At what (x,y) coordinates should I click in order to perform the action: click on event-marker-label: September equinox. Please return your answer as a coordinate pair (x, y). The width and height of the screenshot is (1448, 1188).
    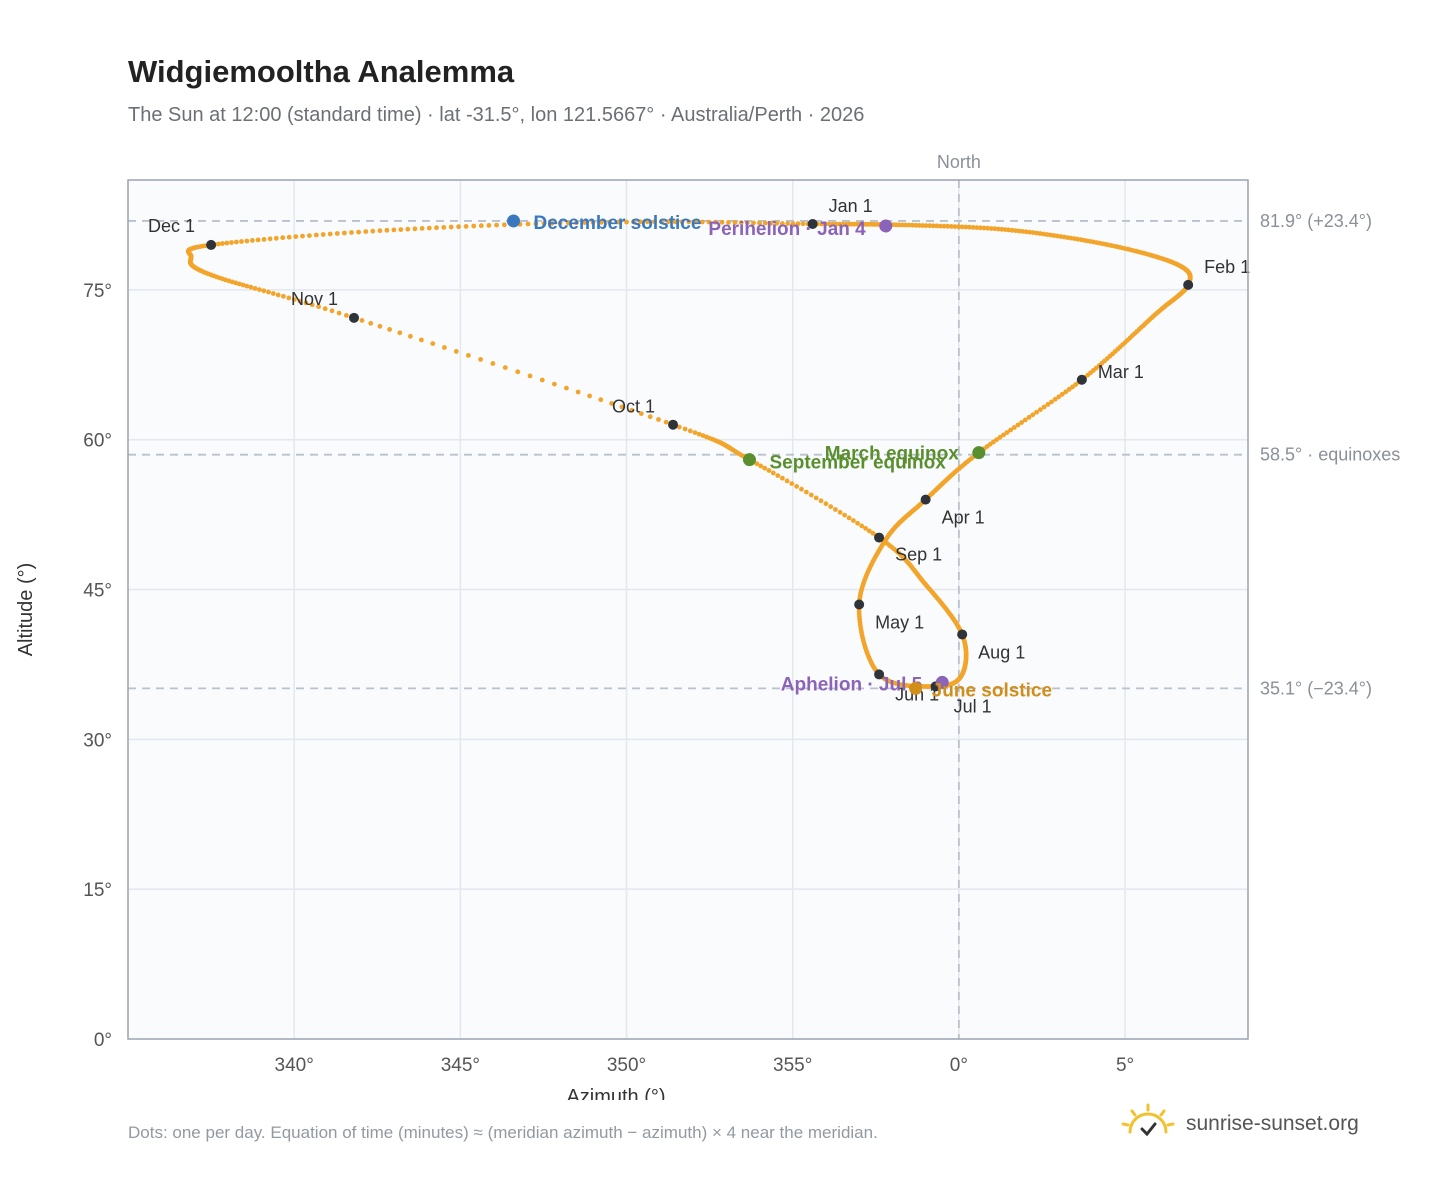
    Looking at the image, I should click on (857, 463).